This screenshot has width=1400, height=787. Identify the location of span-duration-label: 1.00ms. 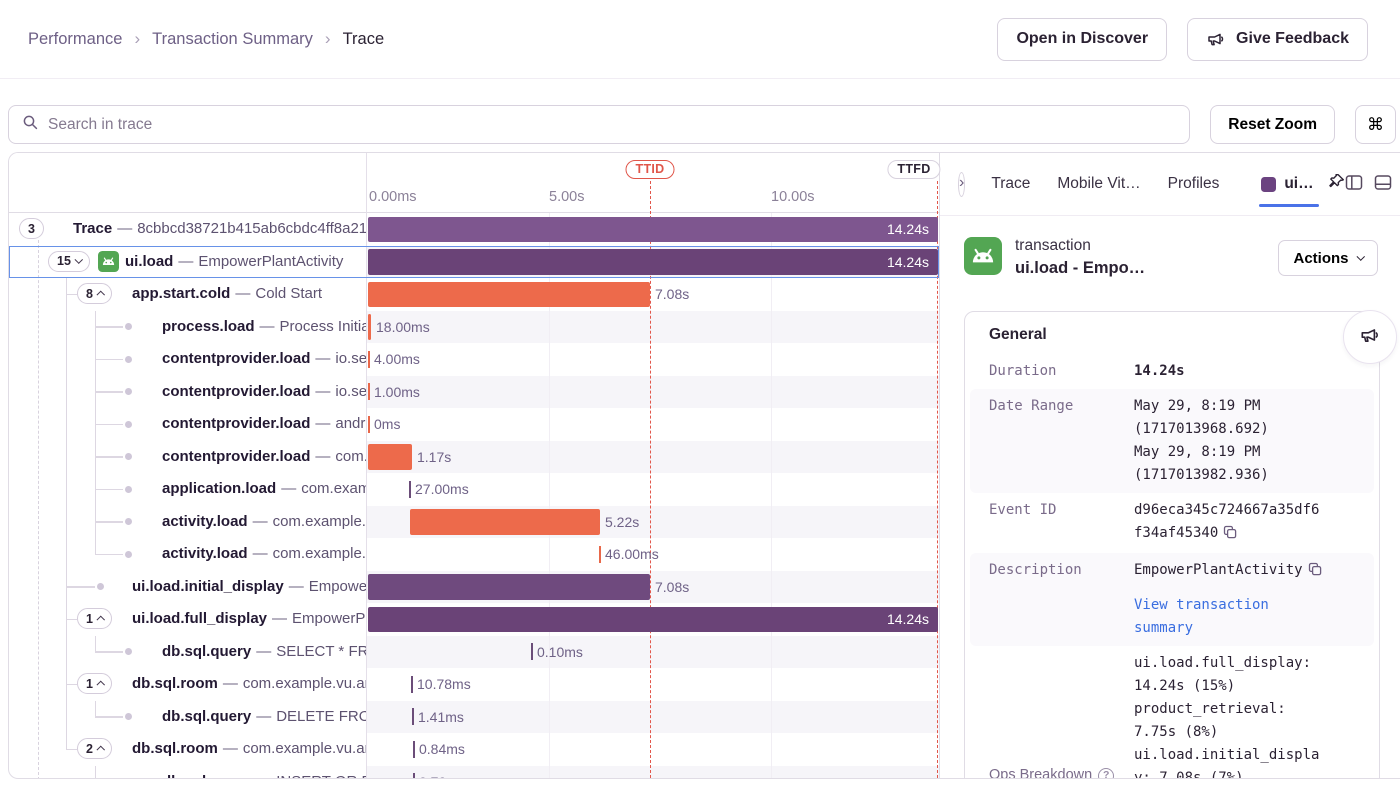
(397, 391).